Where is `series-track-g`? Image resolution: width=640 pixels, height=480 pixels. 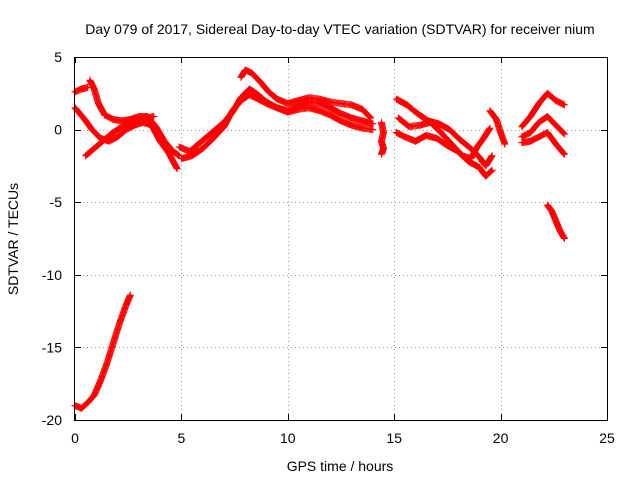 series-track-g is located at coordinates (277, 127).